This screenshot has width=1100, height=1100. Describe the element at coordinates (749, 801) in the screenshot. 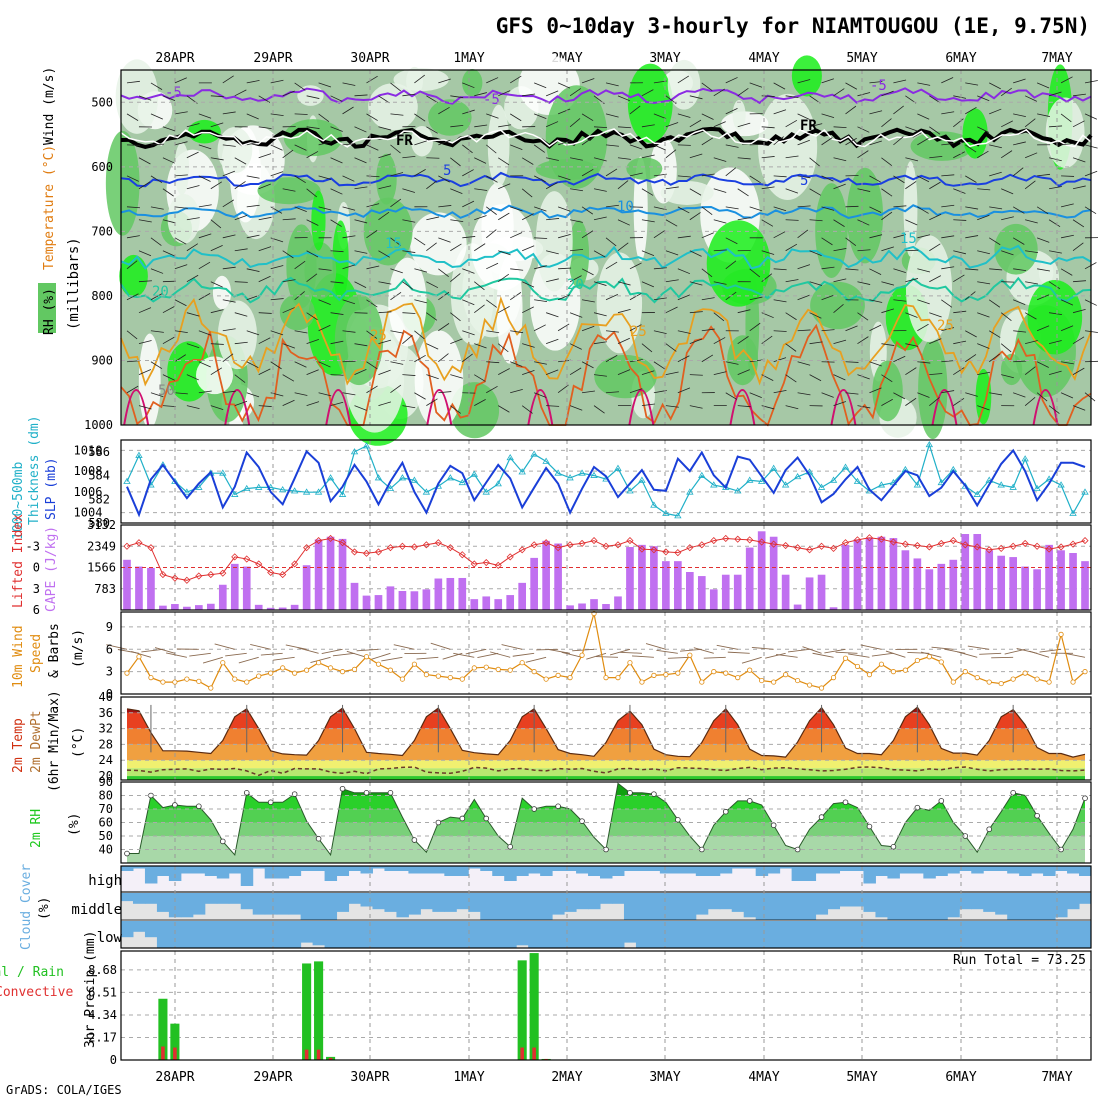

I see `rh-point` at that location.